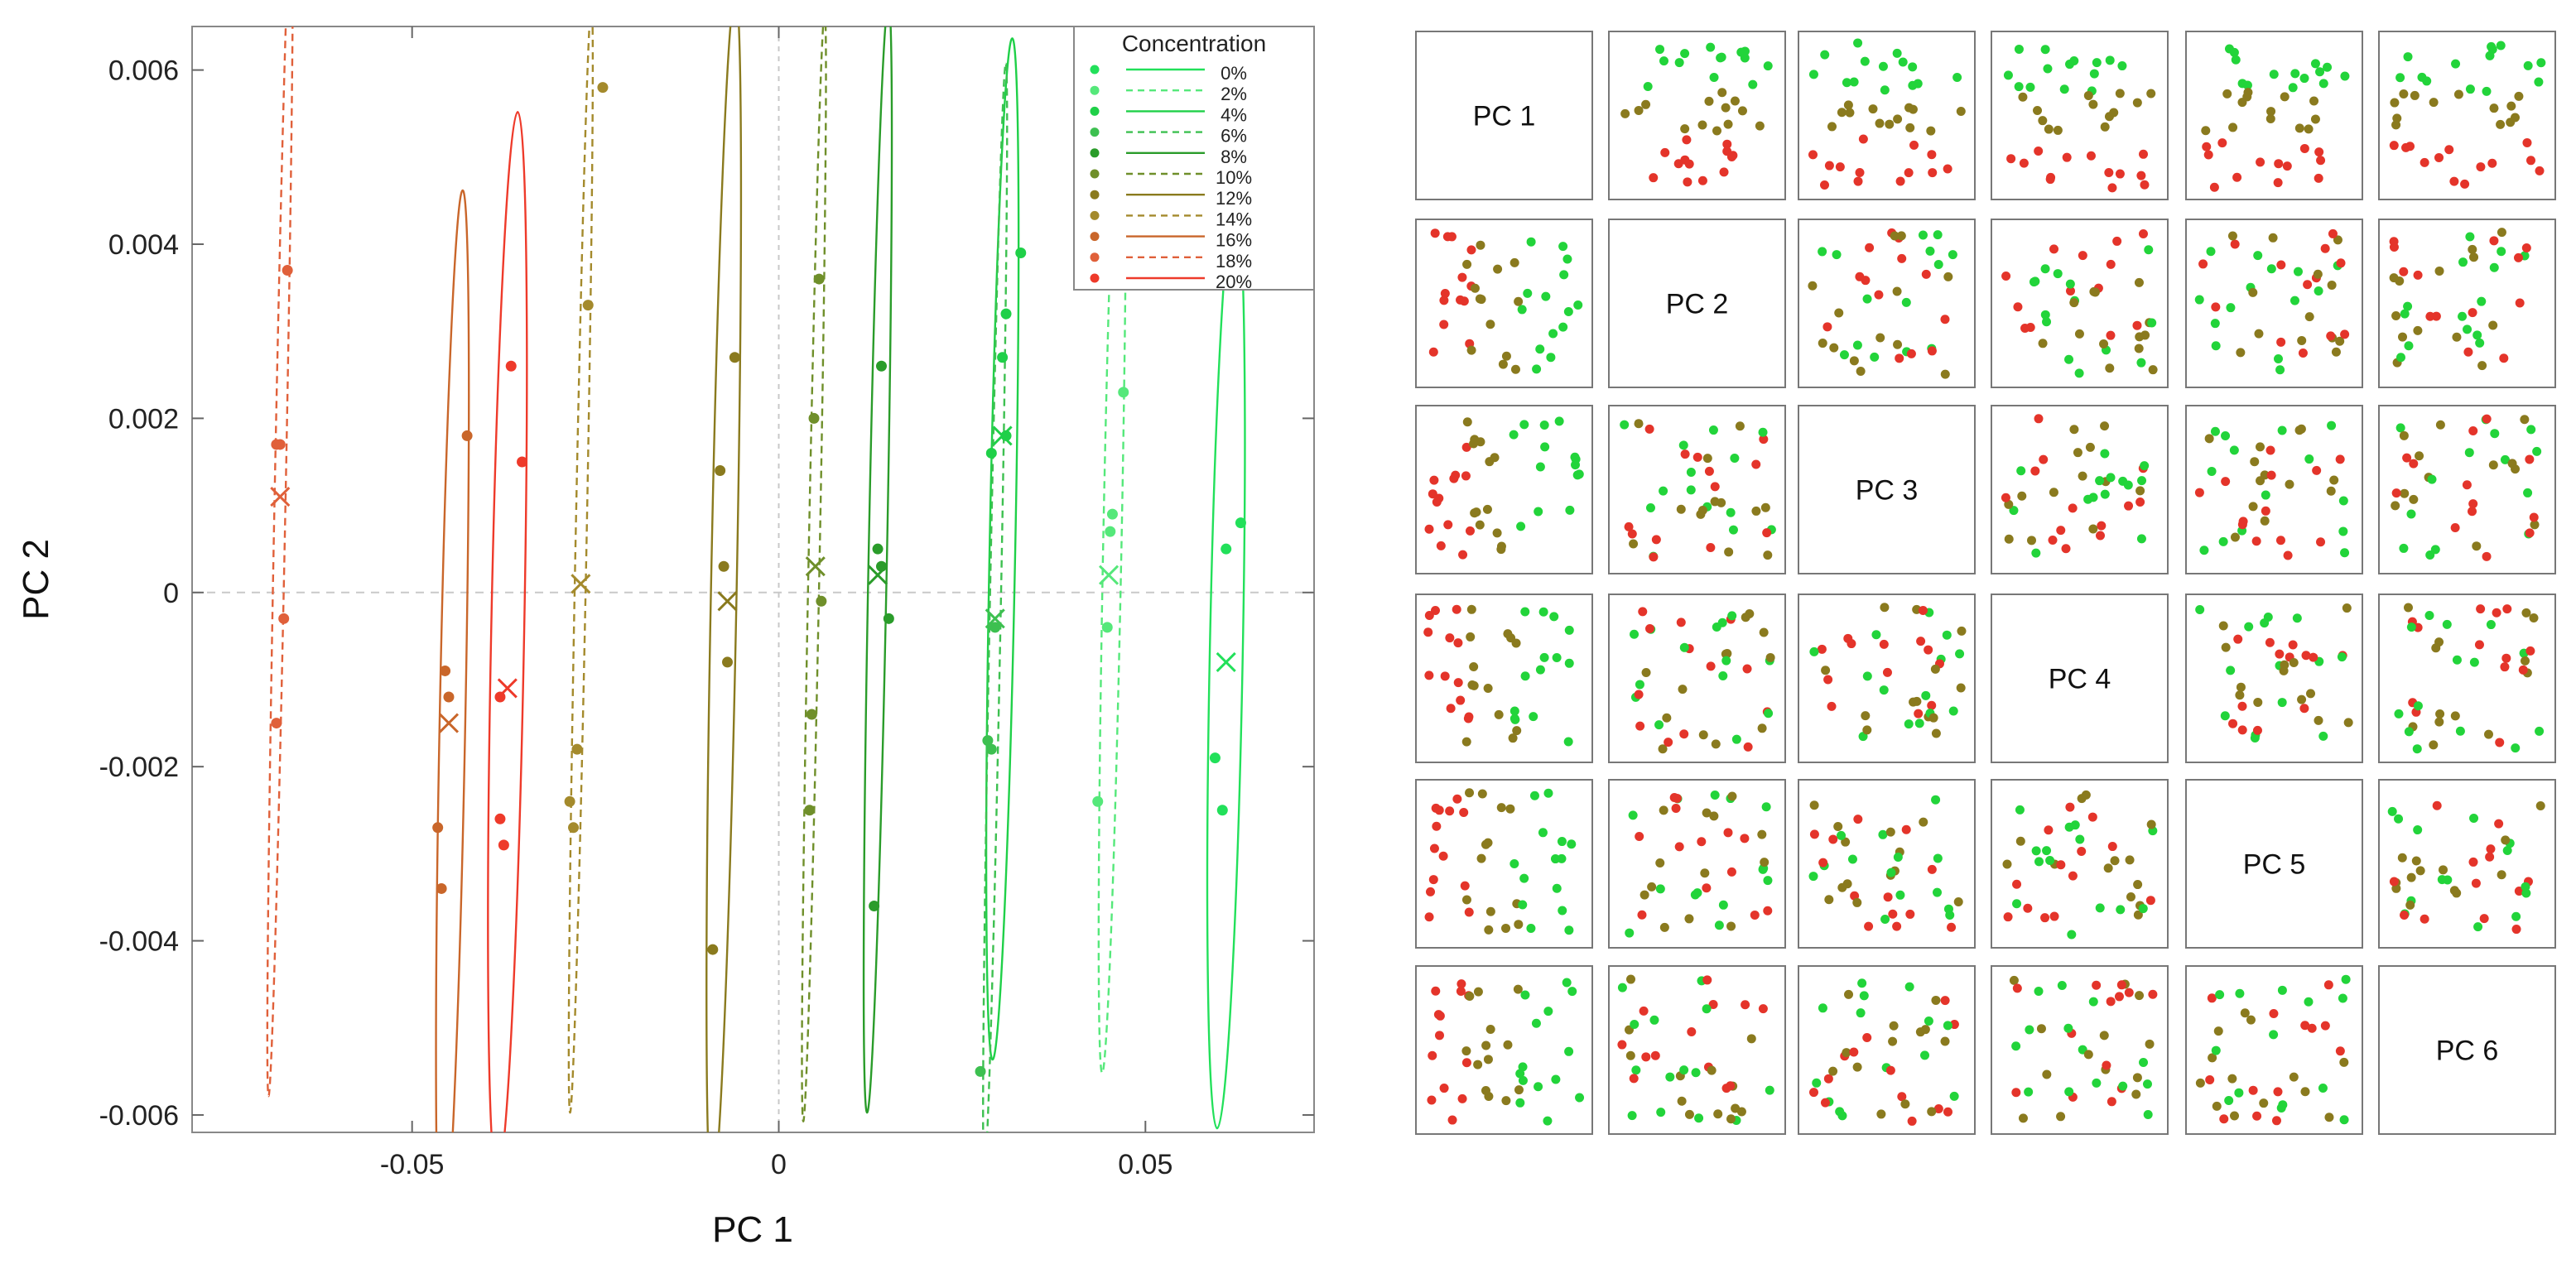 Image resolution: width=2576 pixels, height=1264 pixels. Describe the element at coordinates (1171, 177) in the screenshot. I see `legend-items: 0%2%4%6%8%10%12%14%16%18%20%` at that location.